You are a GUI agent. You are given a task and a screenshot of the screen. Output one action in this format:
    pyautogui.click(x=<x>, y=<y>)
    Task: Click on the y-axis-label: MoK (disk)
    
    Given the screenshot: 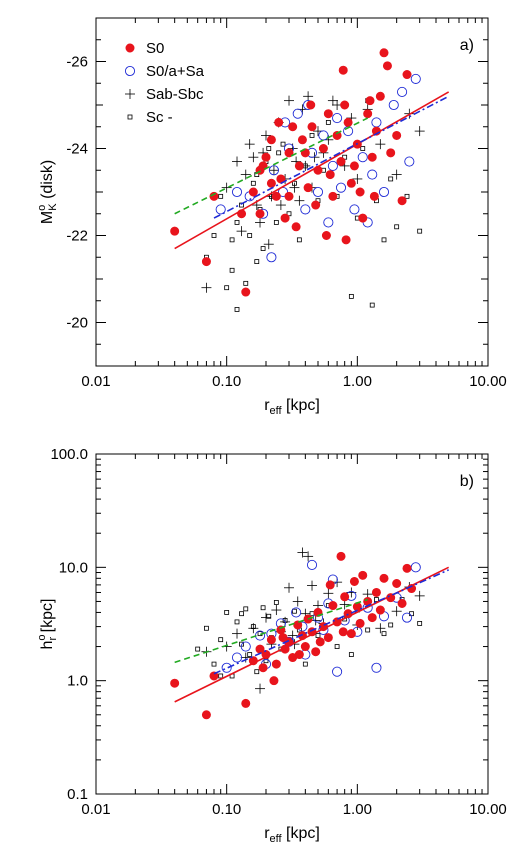 What is the action you would take?
    pyautogui.click(x=47, y=192)
    